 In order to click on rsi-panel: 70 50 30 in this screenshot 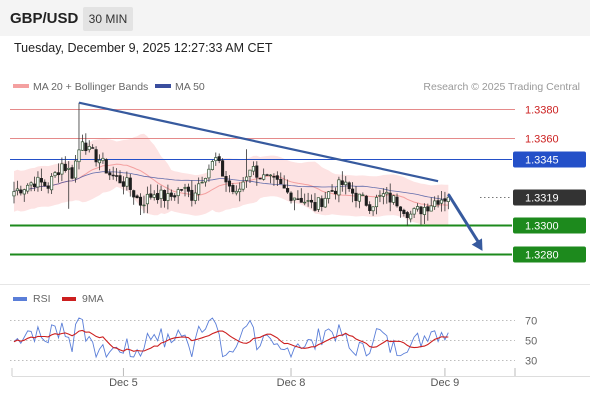, I will do `click(273, 342)`.